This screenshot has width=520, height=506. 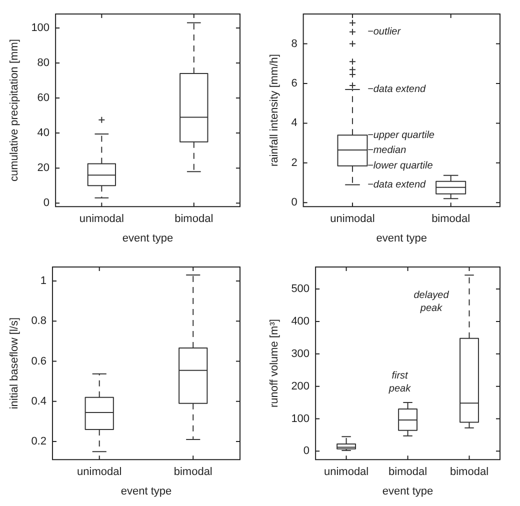 I want to click on y-tick-label: 4, so click(x=294, y=123).